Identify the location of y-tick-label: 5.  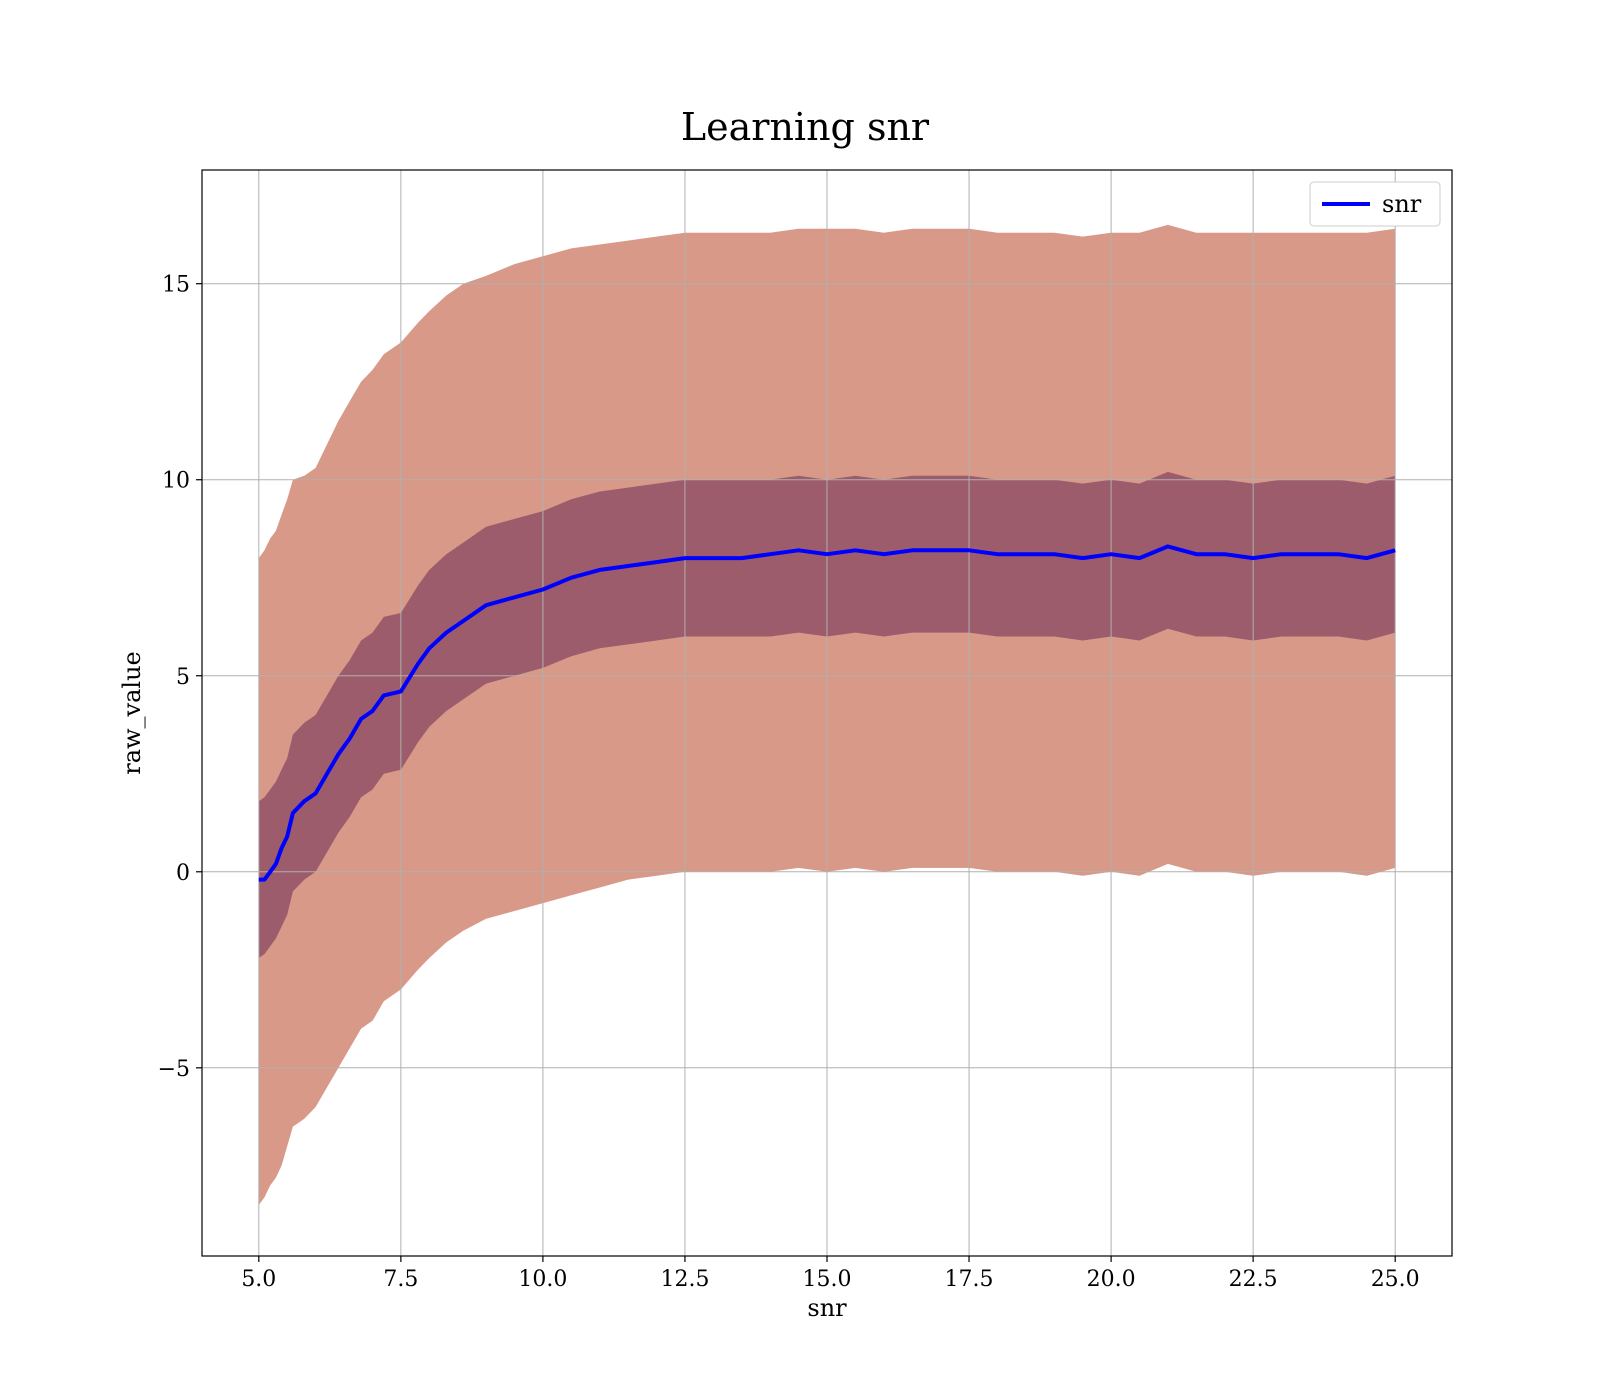
(183, 677).